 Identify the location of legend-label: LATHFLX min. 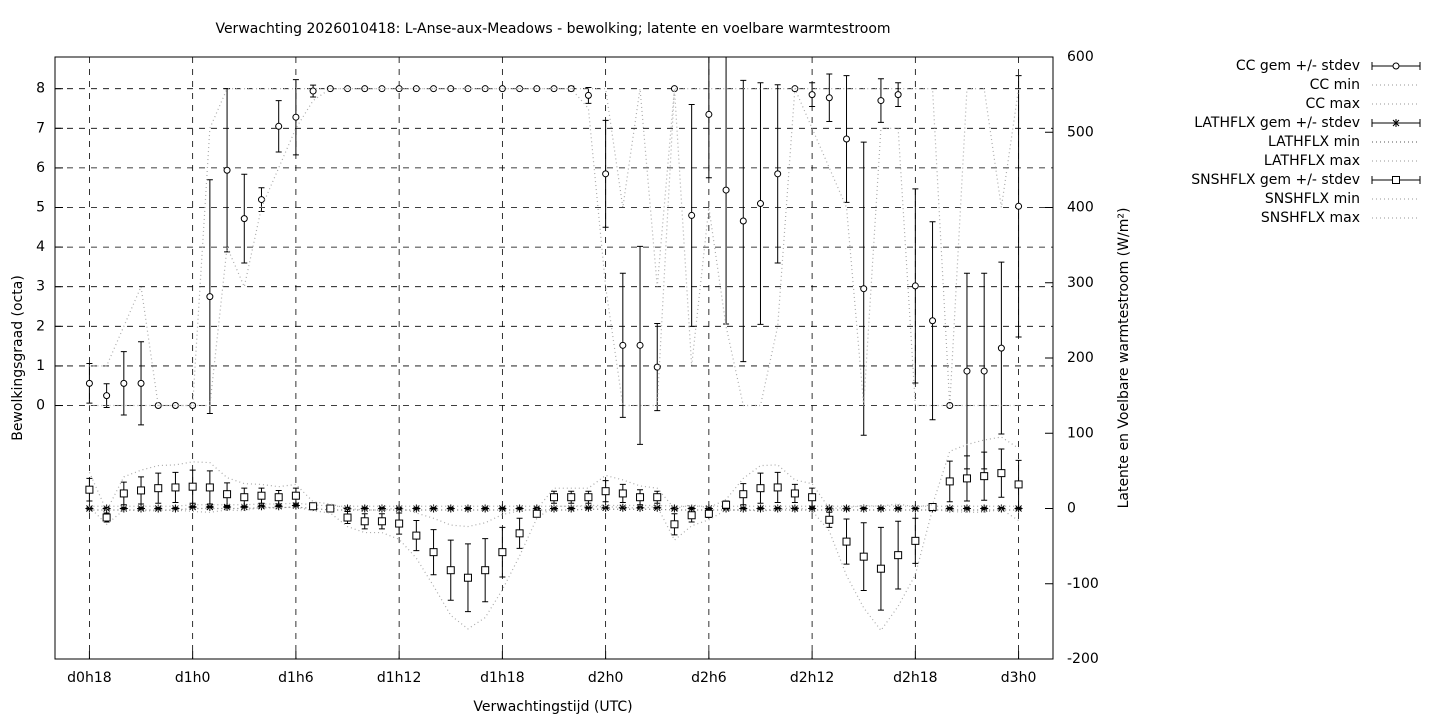
(1314, 142).